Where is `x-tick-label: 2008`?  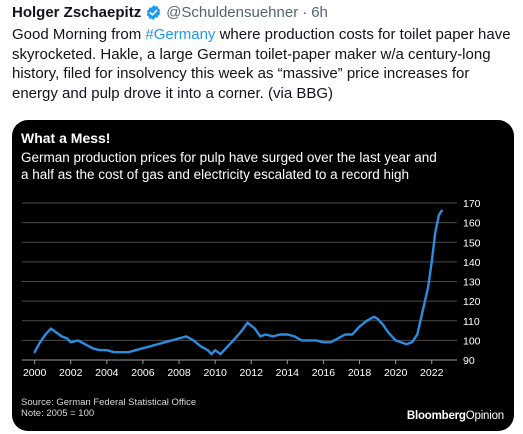 x-tick-label: 2008 is located at coordinates (179, 373).